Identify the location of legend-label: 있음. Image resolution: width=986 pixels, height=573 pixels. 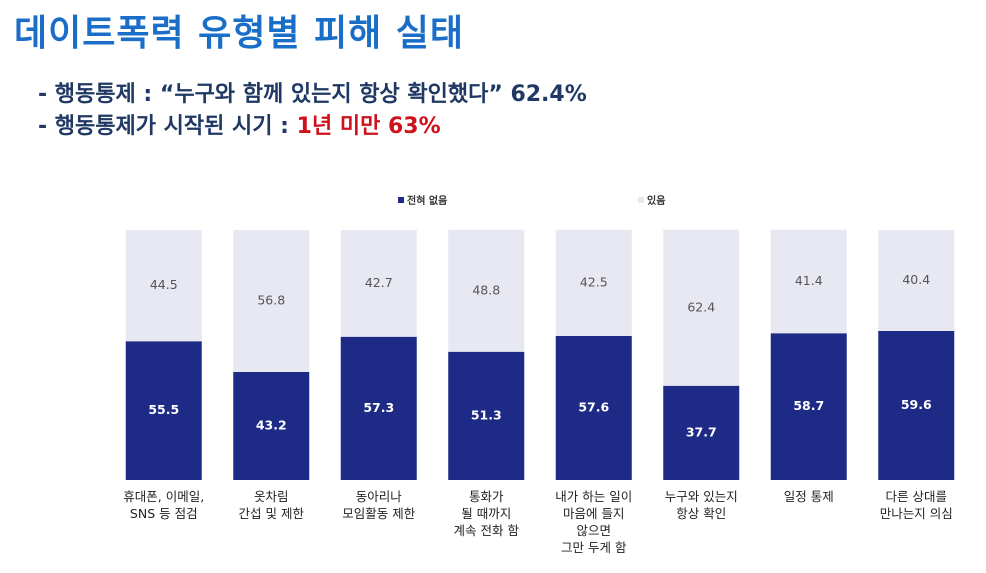
(656, 201).